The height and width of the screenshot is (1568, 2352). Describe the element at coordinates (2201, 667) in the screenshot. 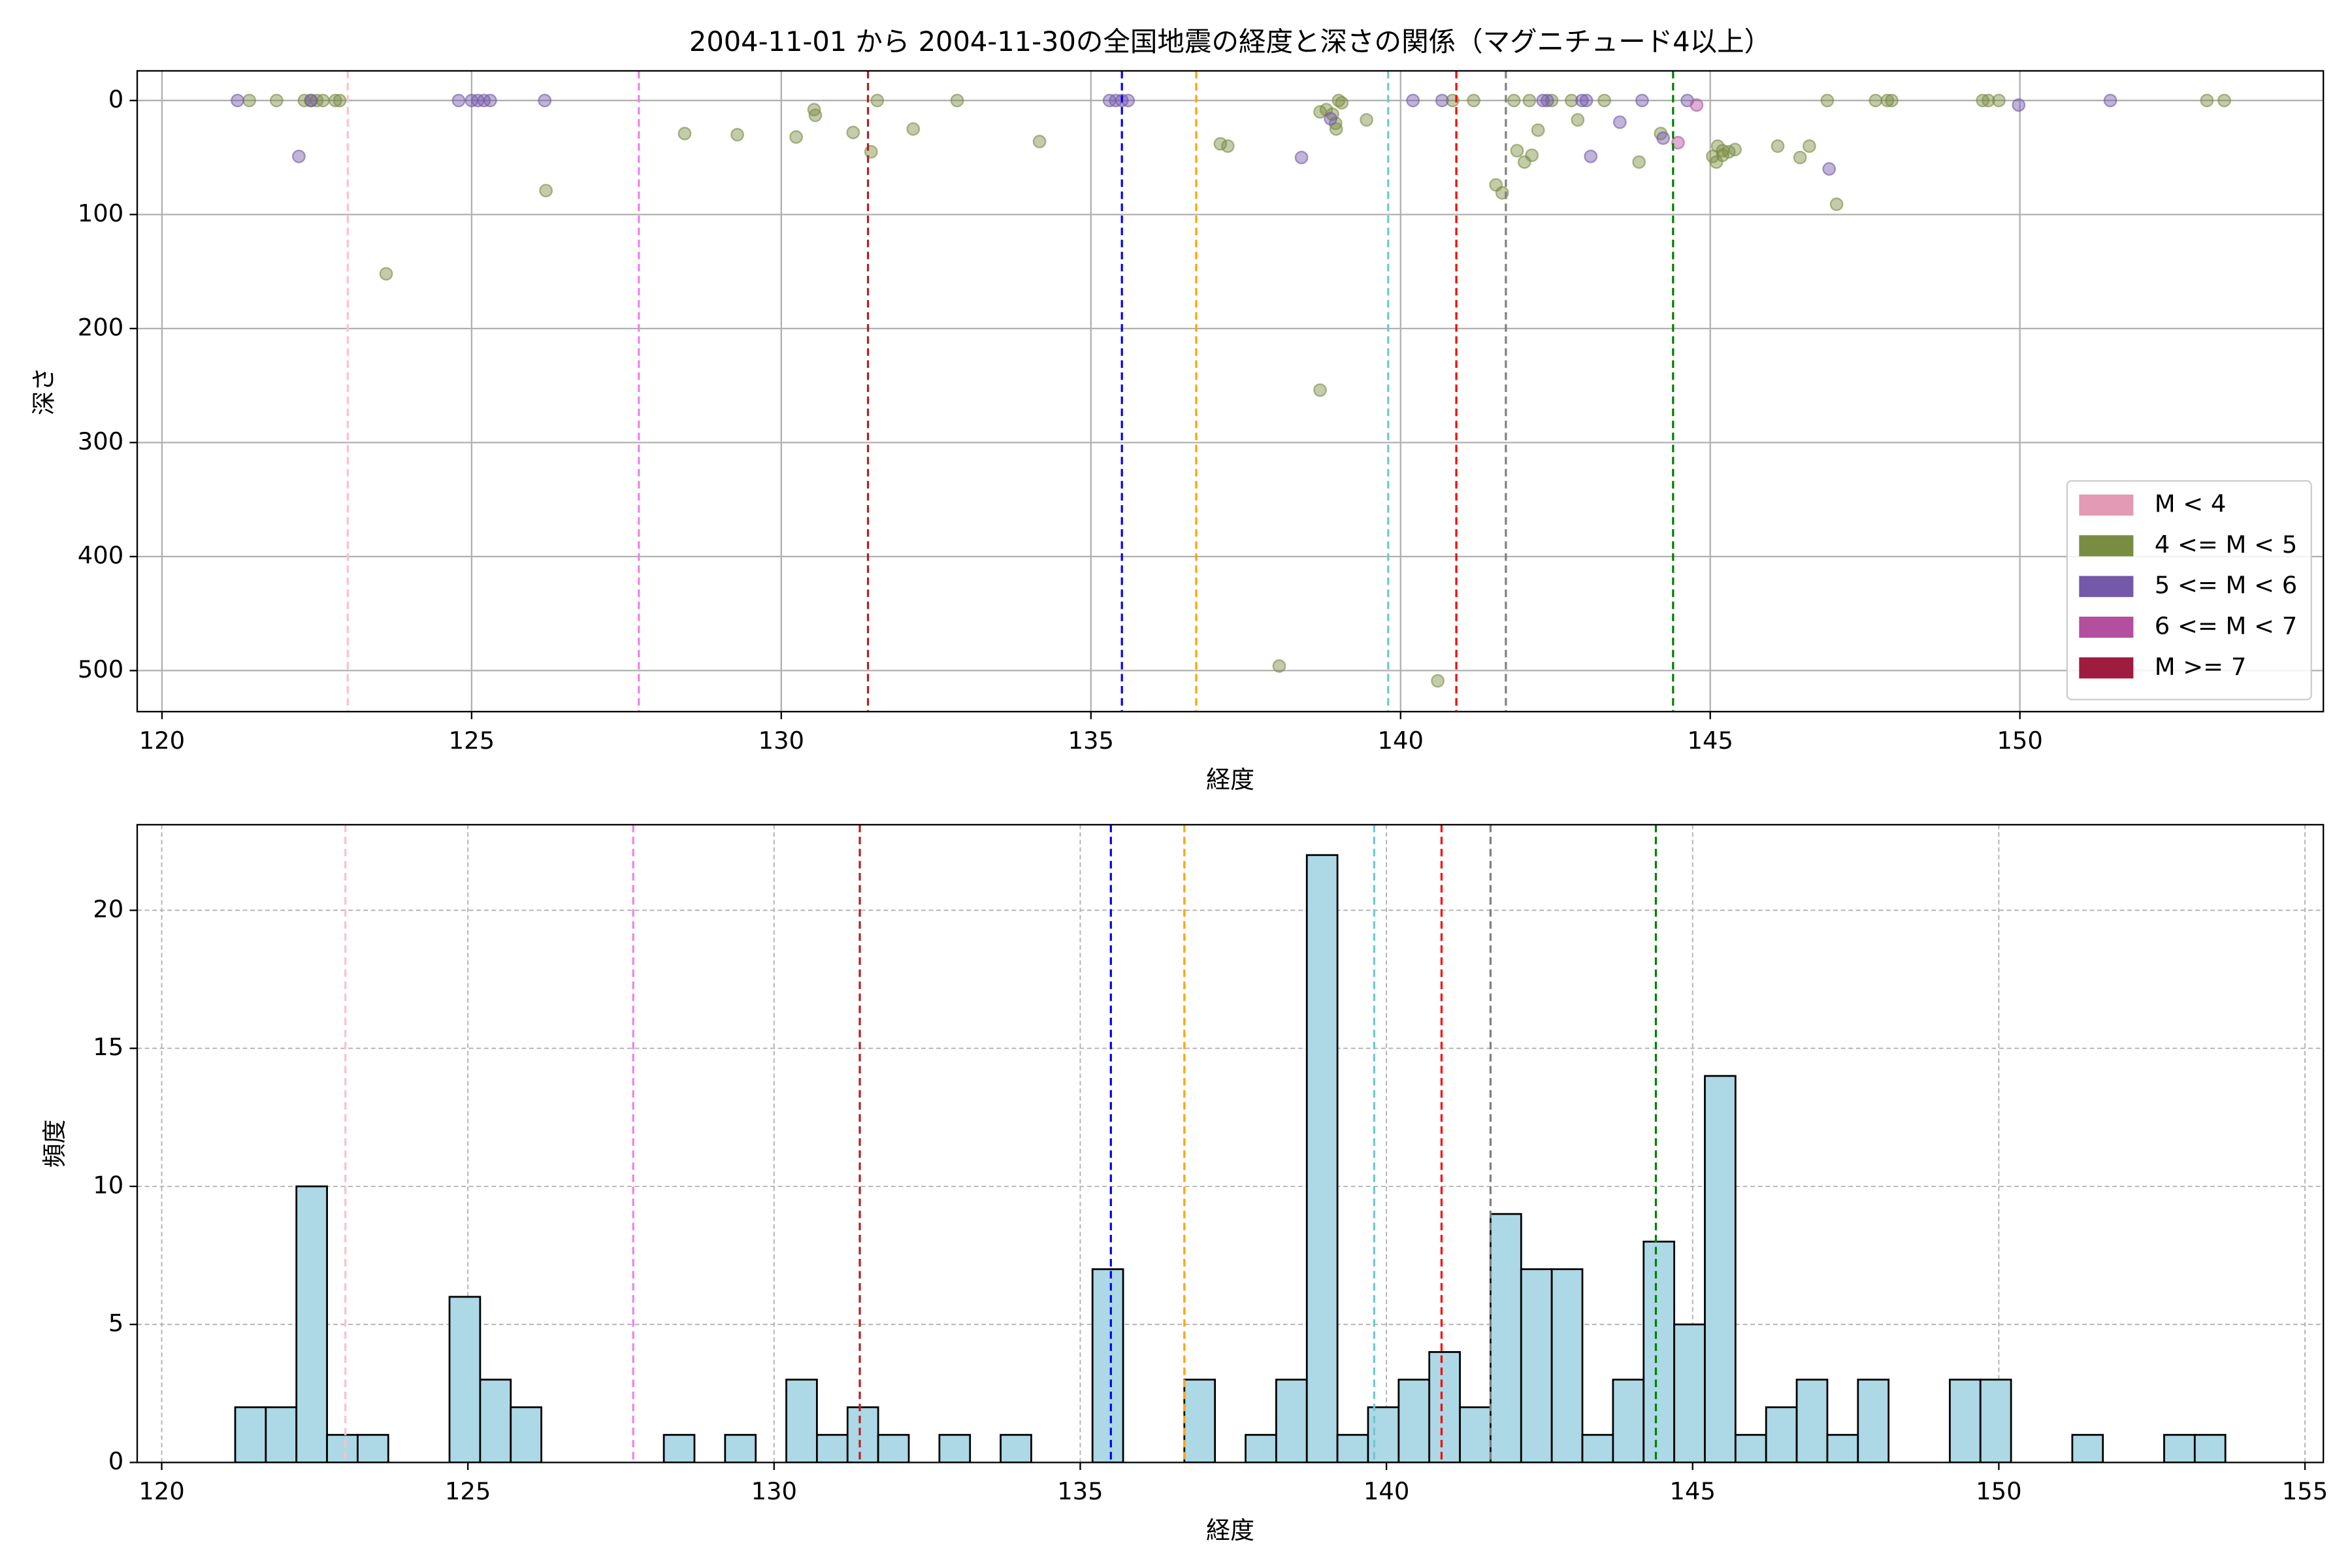

I see `legend-label: M >= 7` at that location.